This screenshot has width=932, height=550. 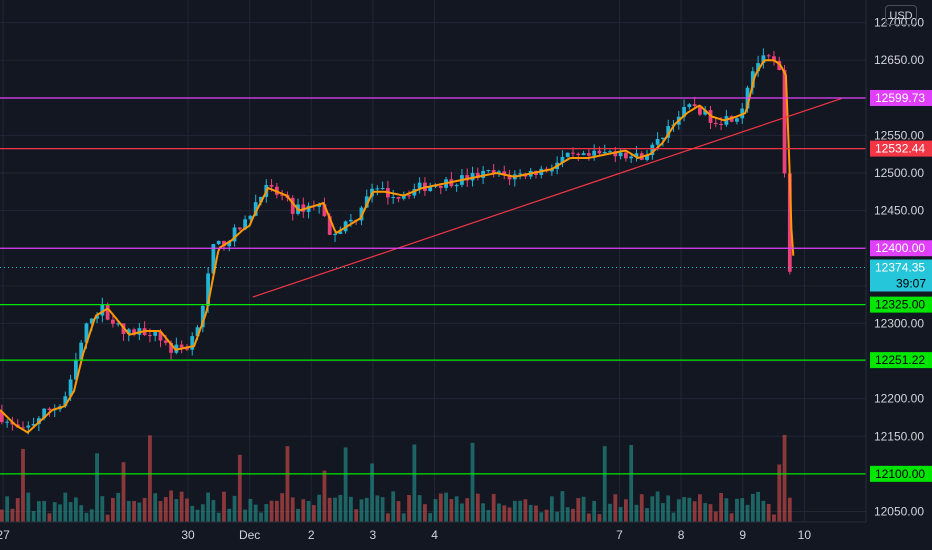 I want to click on level-tag: 12251.22, so click(x=901, y=360).